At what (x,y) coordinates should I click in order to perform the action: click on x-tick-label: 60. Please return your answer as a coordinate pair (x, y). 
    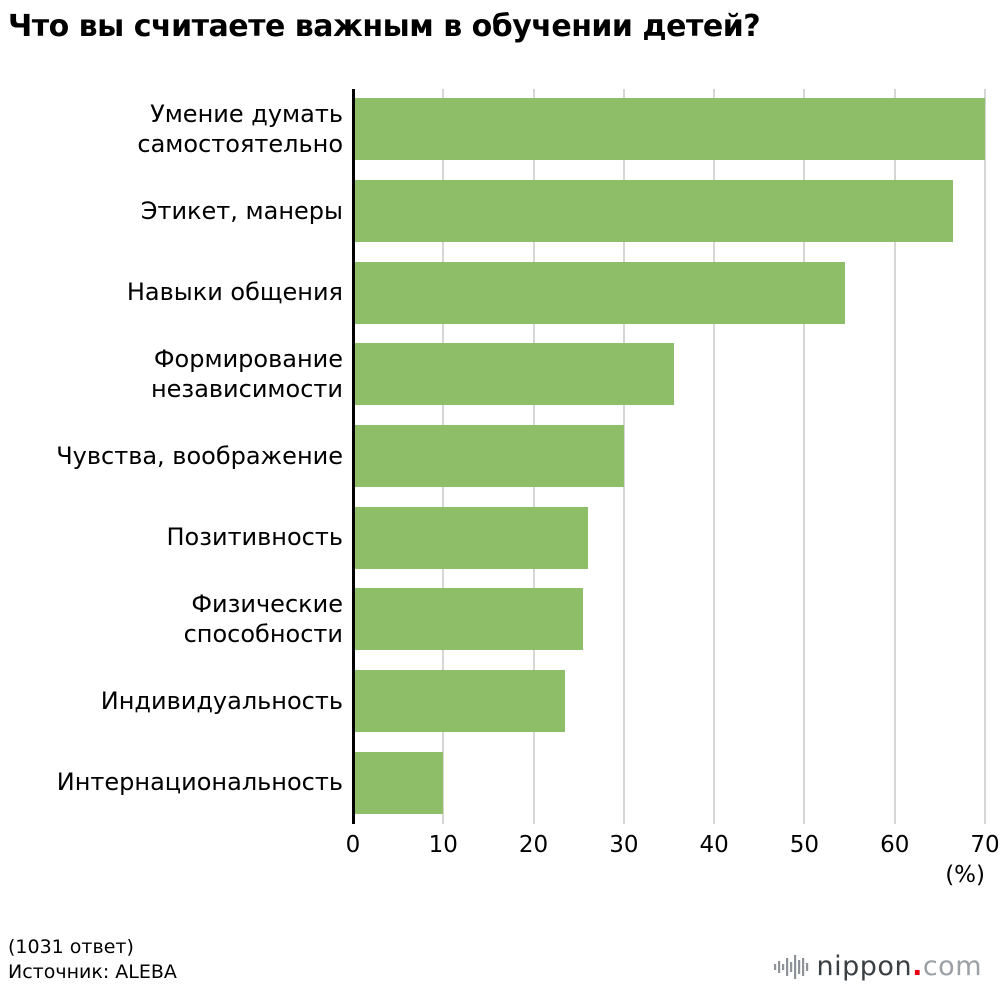
    Looking at the image, I should click on (895, 844).